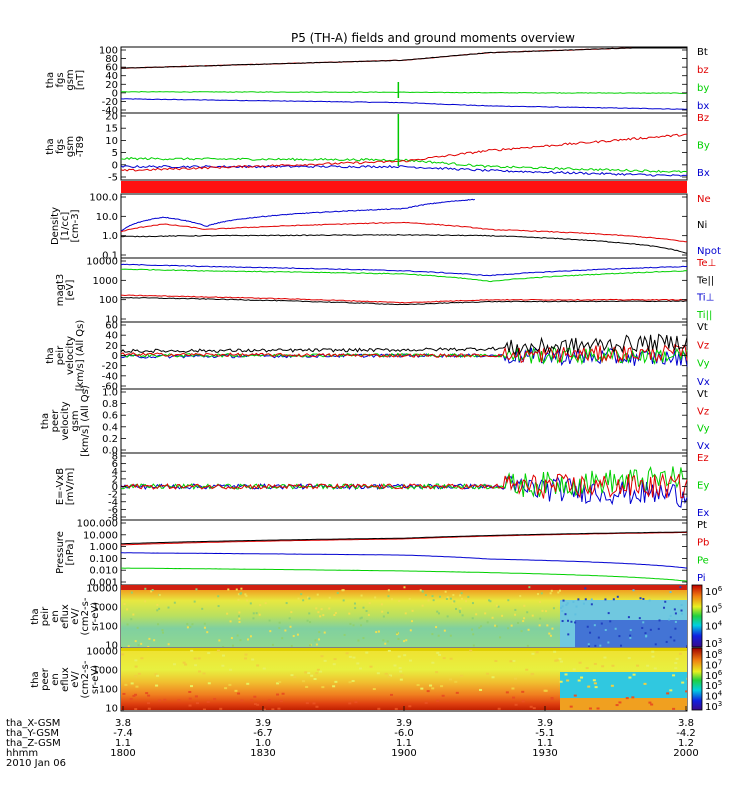  I want to click on legend-entry: Ey, so click(703, 486).